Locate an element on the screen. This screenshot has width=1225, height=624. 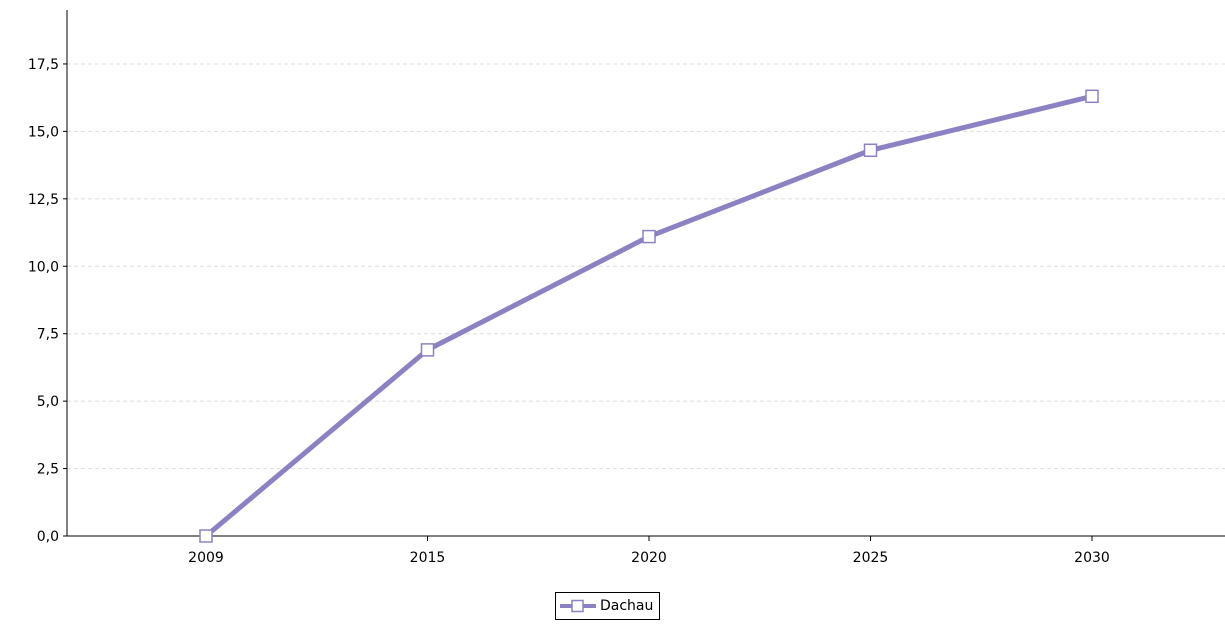
y-tick-label: 17,5 is located at coordinates (43, 65).